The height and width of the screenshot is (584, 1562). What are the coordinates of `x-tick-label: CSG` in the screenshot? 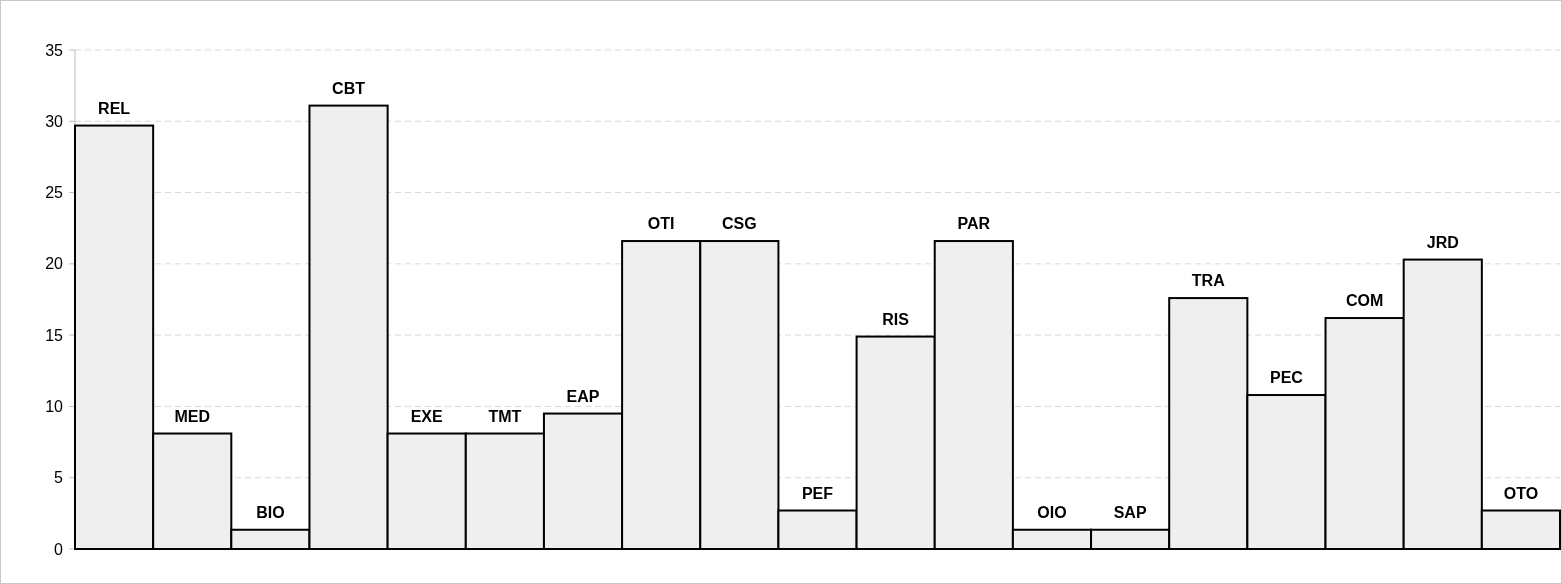 It's located at (739, 224).